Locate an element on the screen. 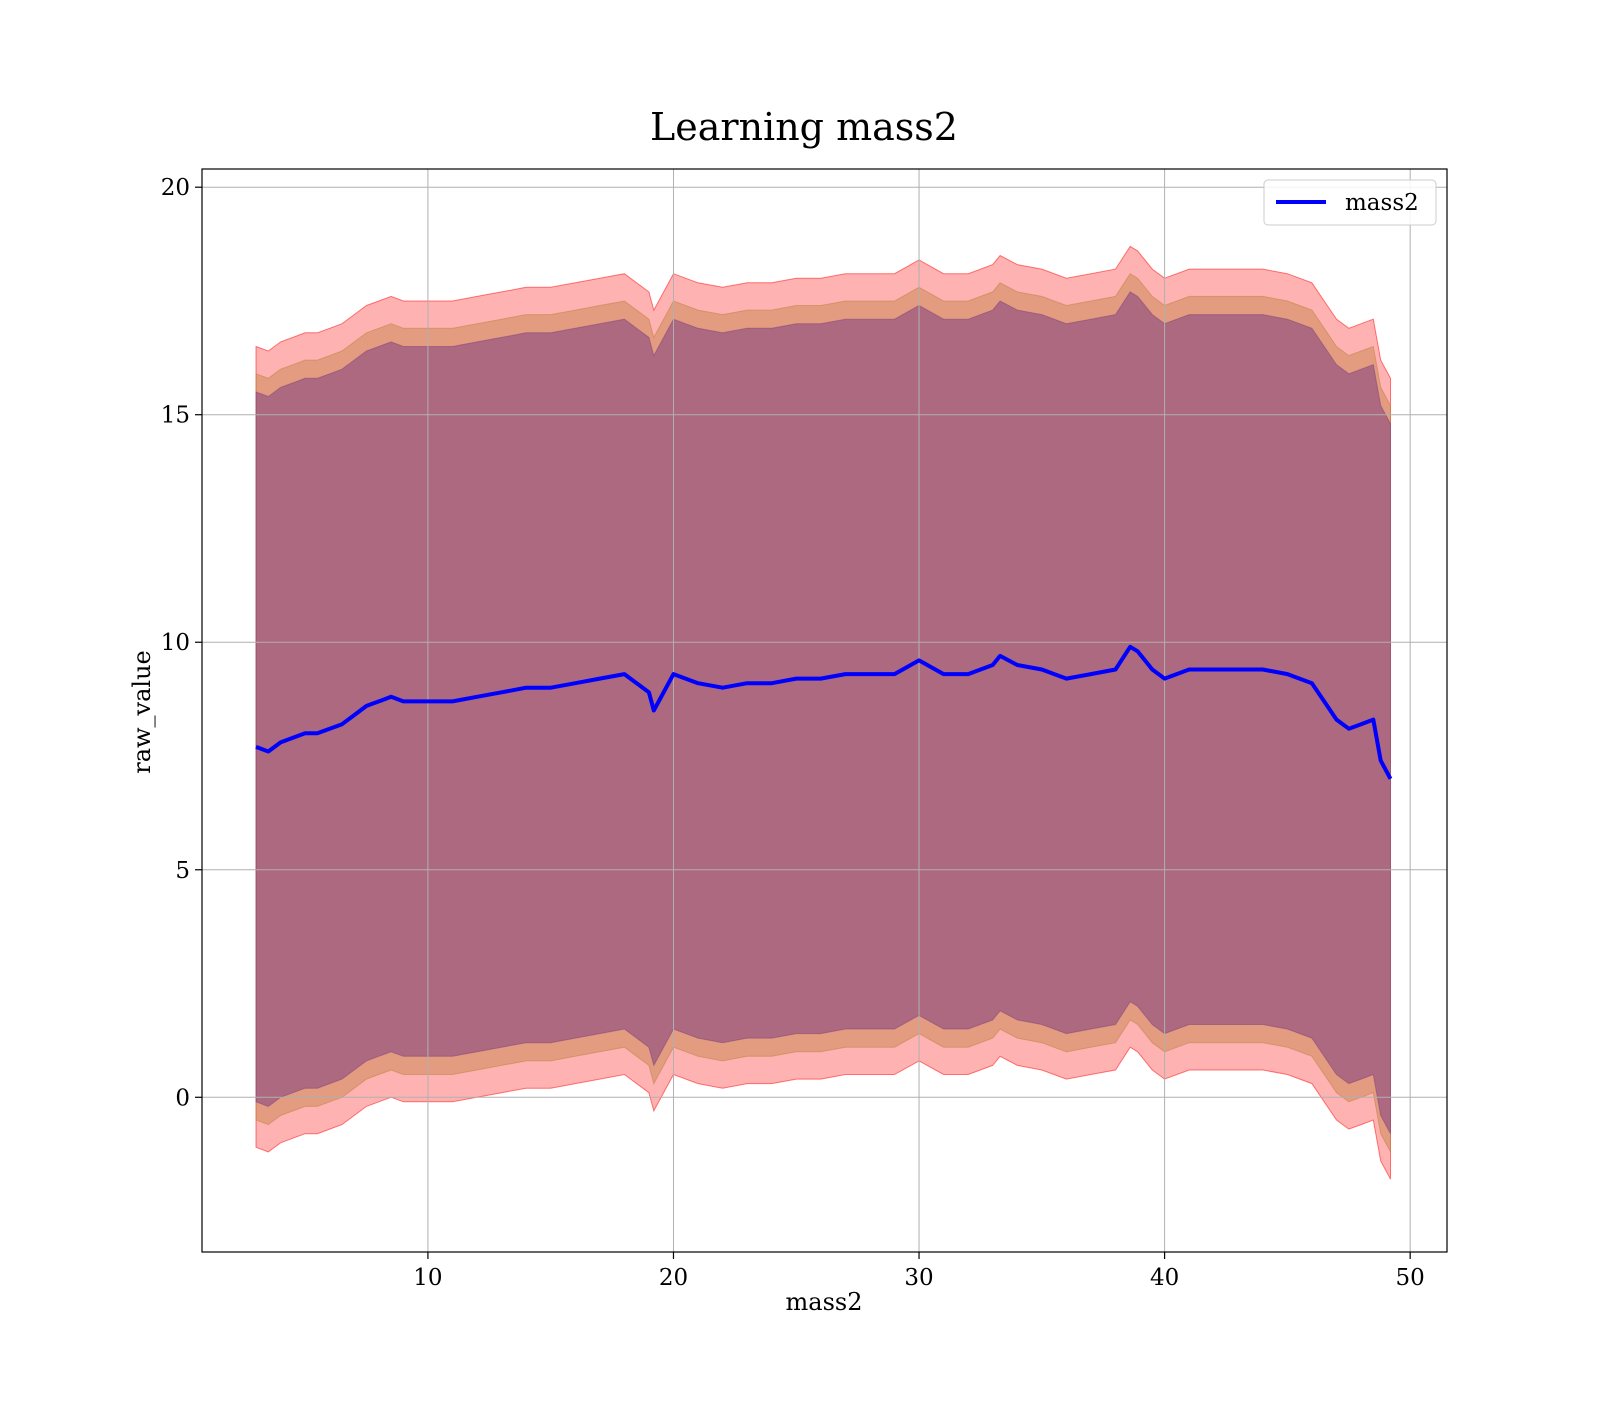 The width and height of the screenshot is (1600, 1404). x-axis-label: mass2 is located at coordinates (824, 1302).